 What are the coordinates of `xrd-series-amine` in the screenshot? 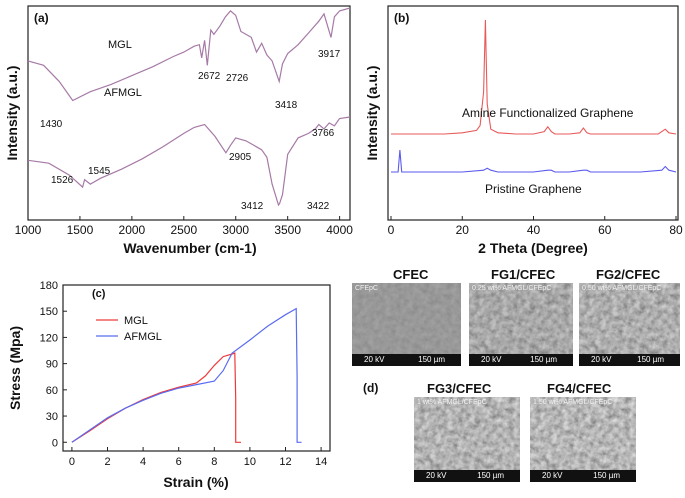 It's located at (534, 77).